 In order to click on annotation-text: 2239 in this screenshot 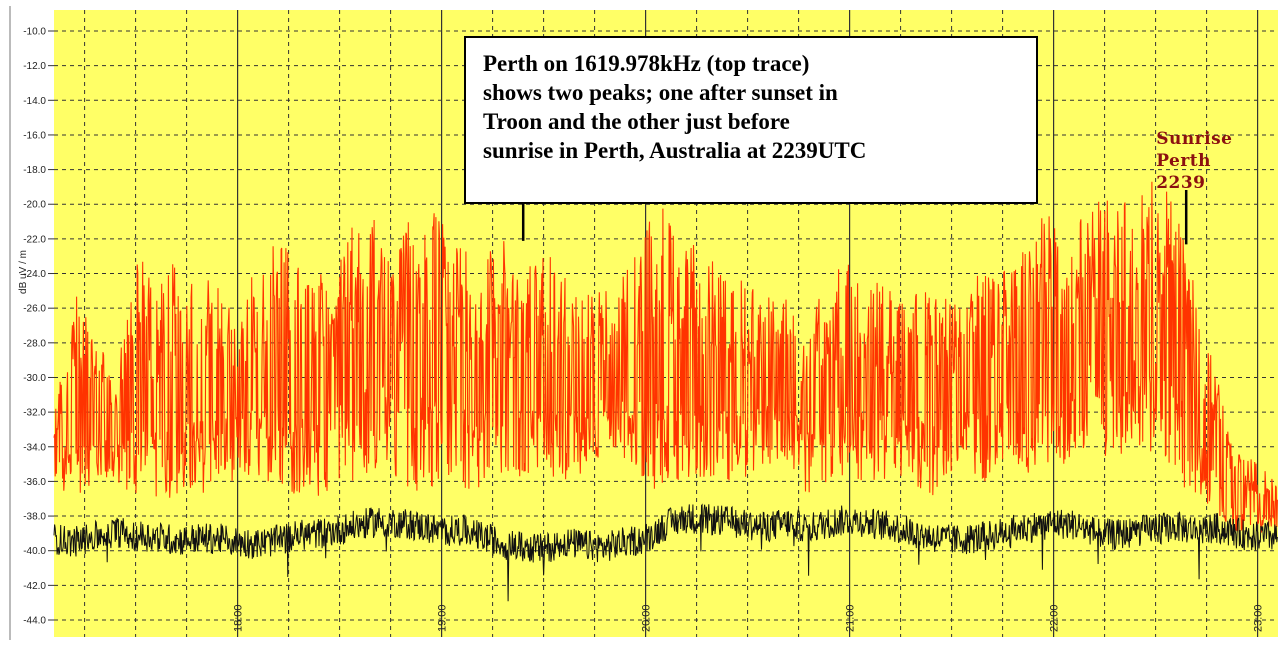, I will do `click(1180, 183)`.